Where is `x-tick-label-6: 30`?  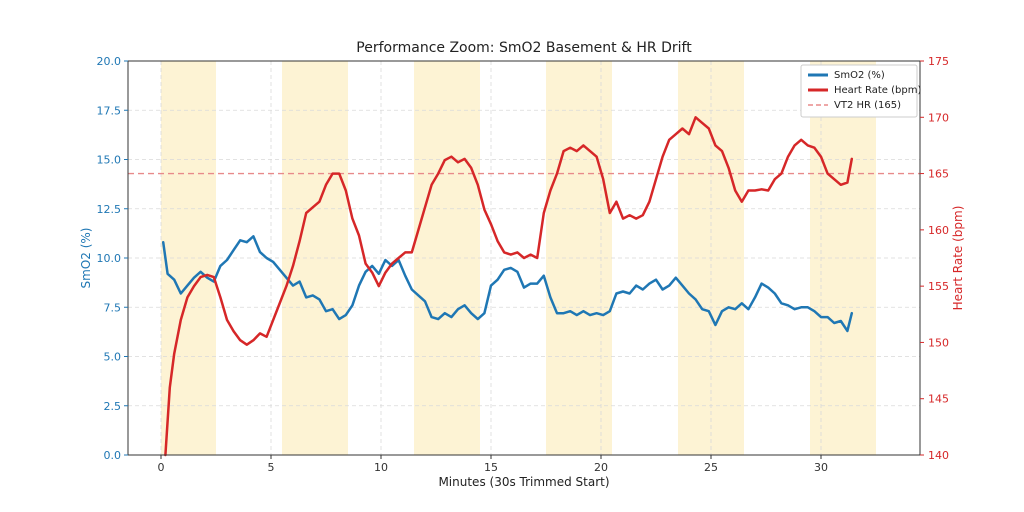 x-tick-label-6: 30 is located at coordinates (821, 467).